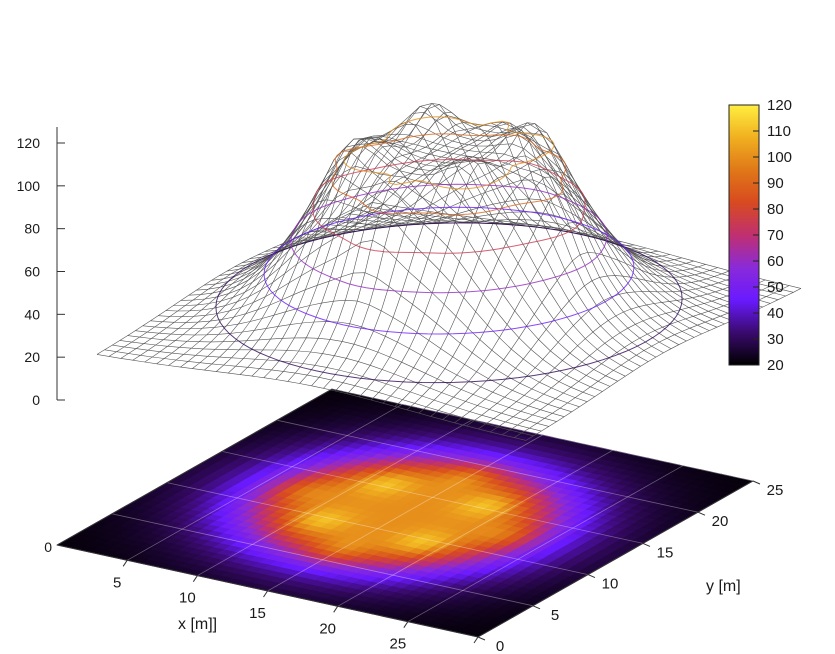  I want to click on x-tick-label: 25, so click(397, 644).